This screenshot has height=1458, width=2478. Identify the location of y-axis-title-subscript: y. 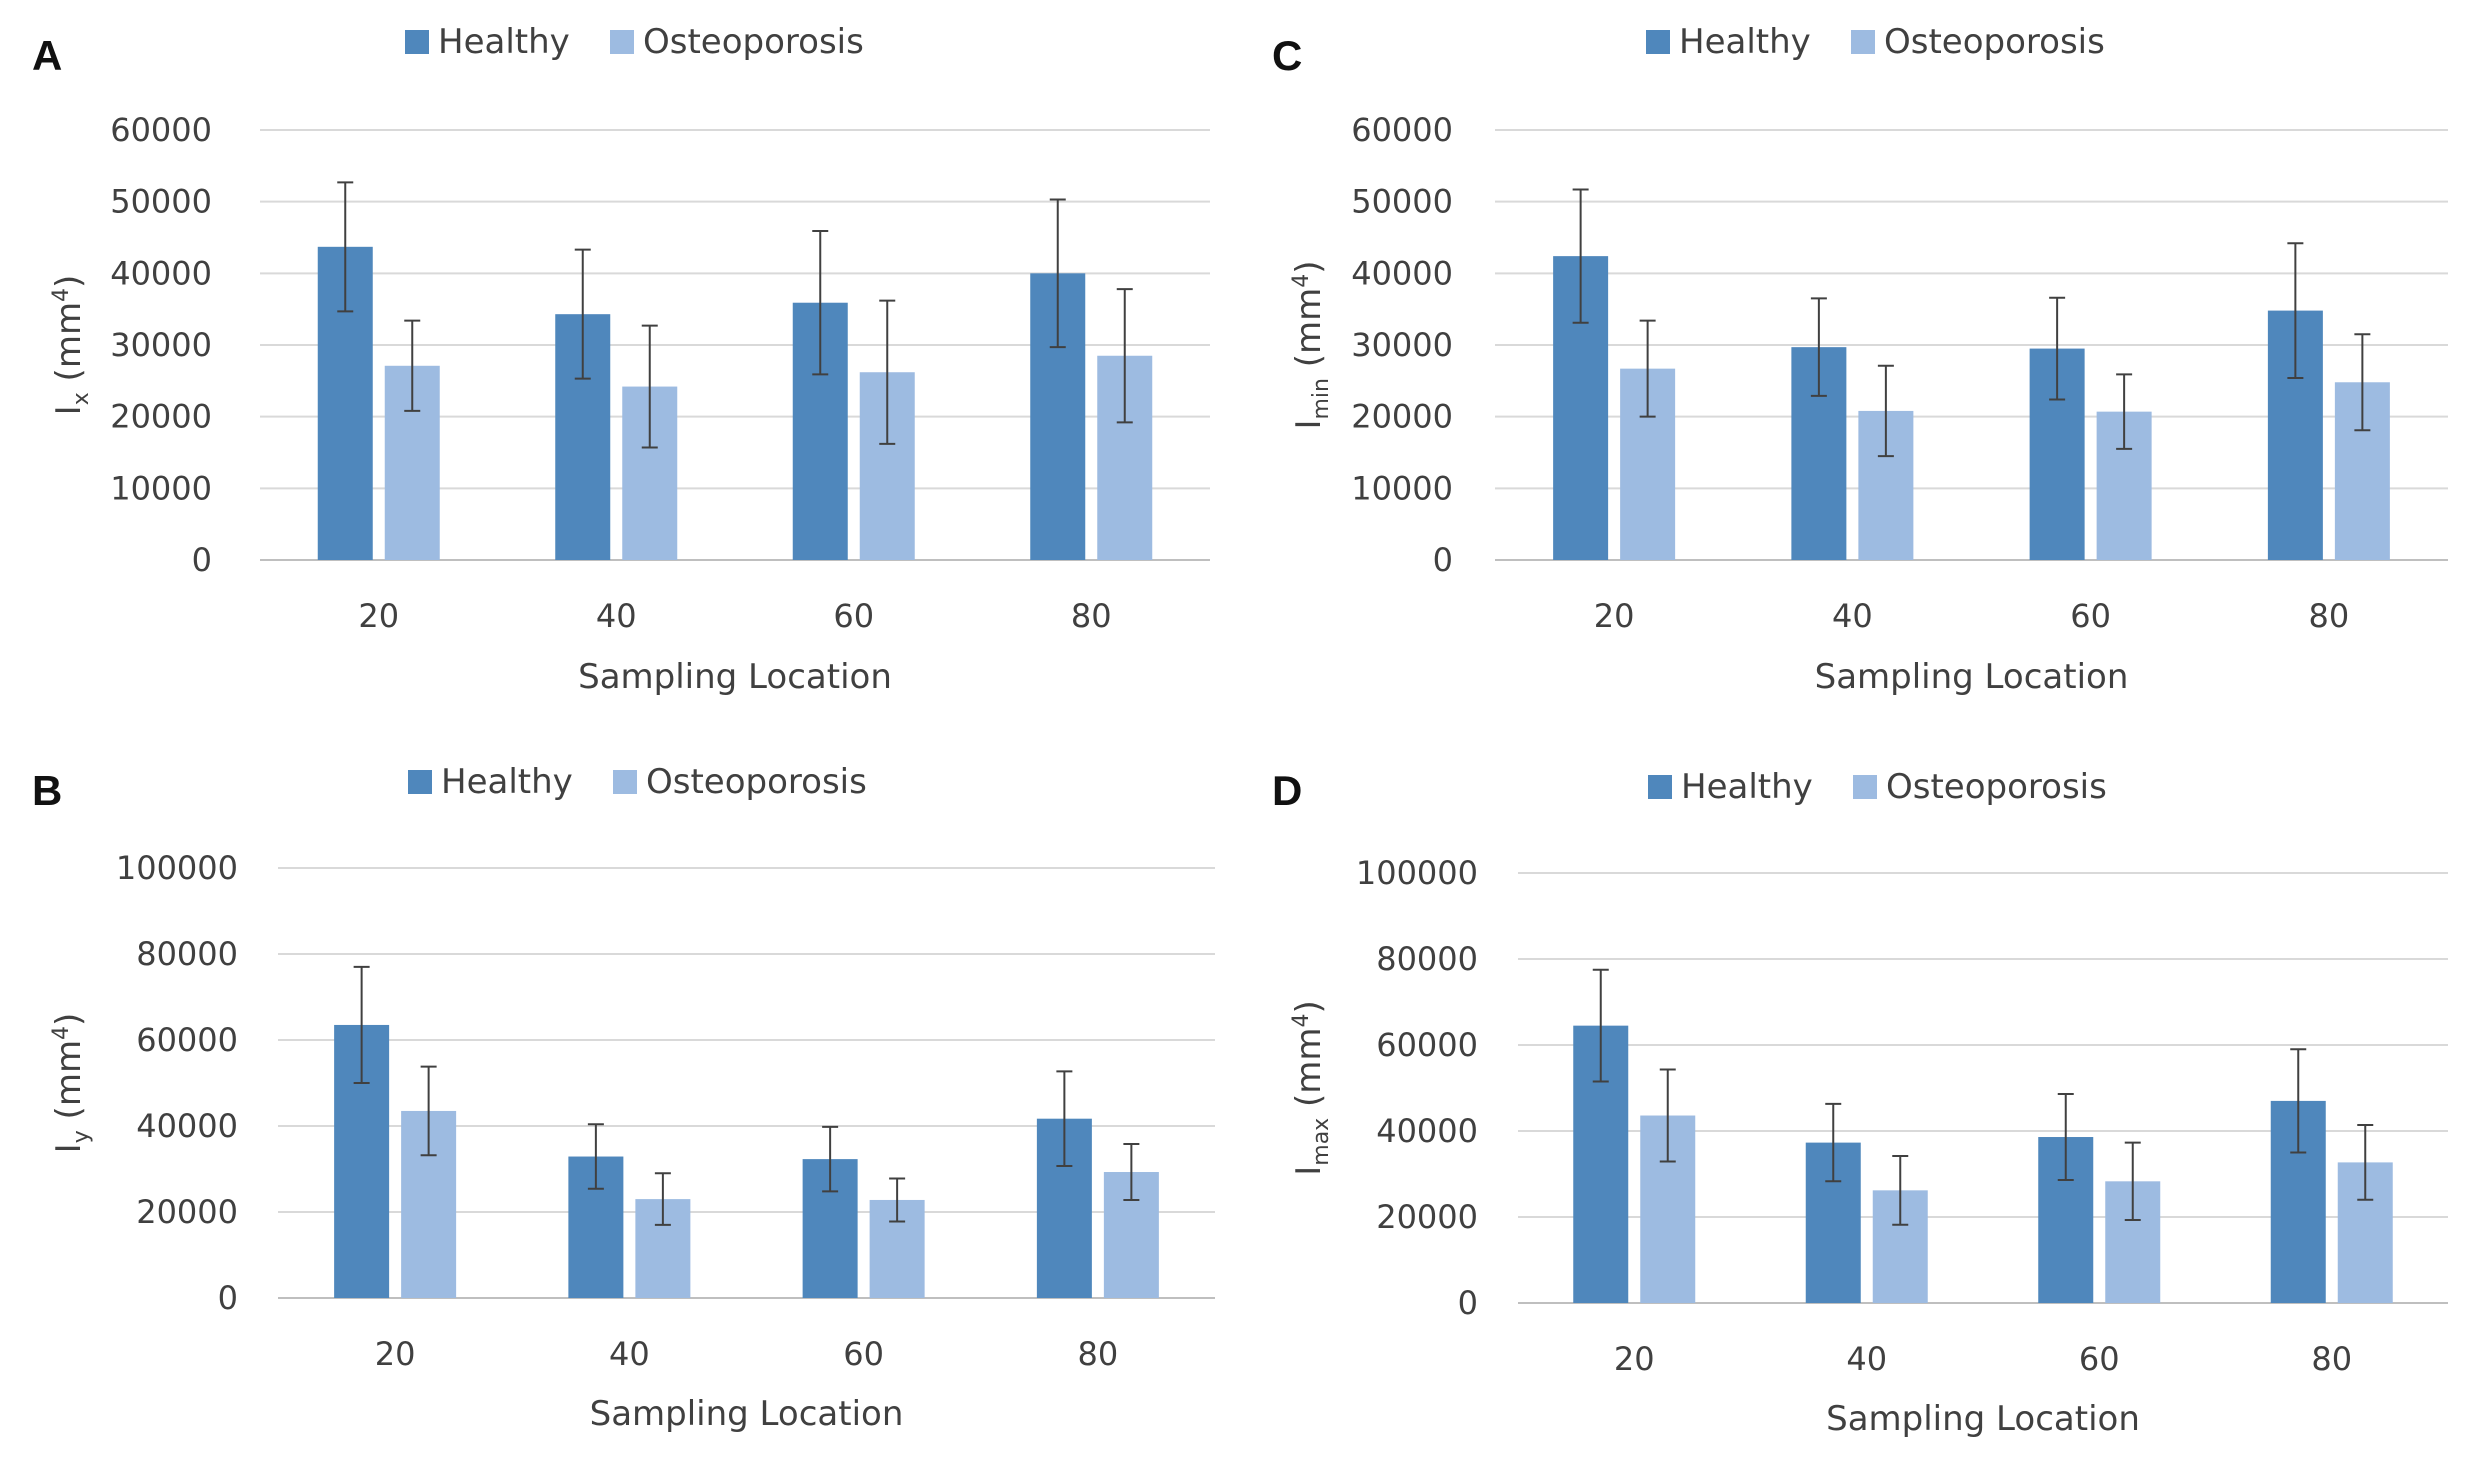
(81, 1136).